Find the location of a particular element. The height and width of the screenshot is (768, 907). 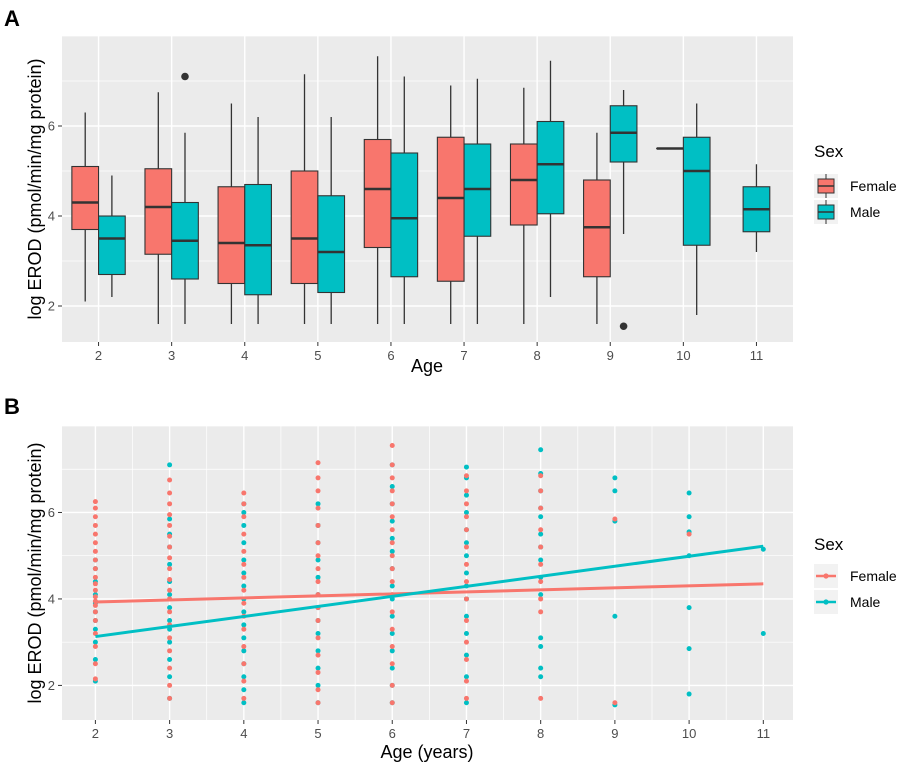

panel-a-y-ticks: 2 4 6 is located at coordinates (55, 216).